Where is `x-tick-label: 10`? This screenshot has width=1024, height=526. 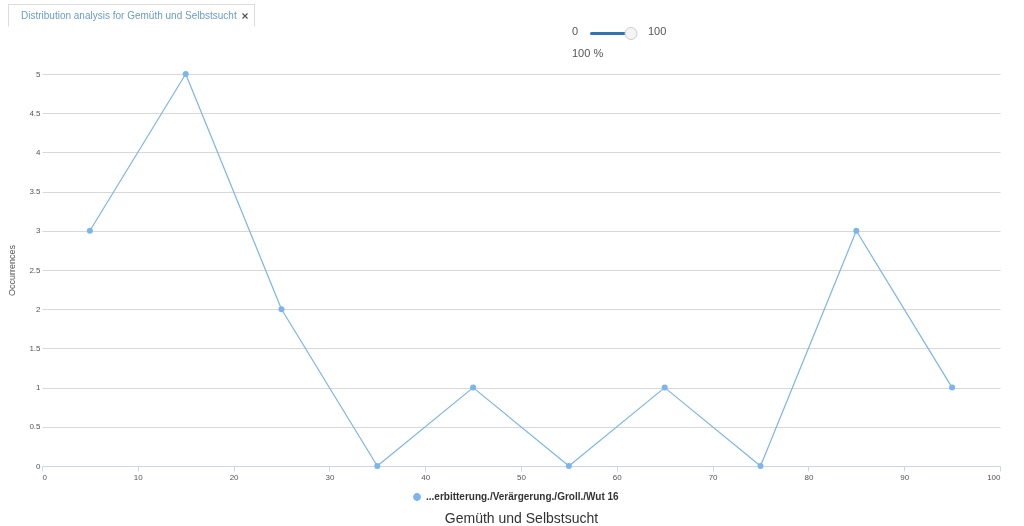
x-tick-label: 10 is located at coordinates (138, 477).